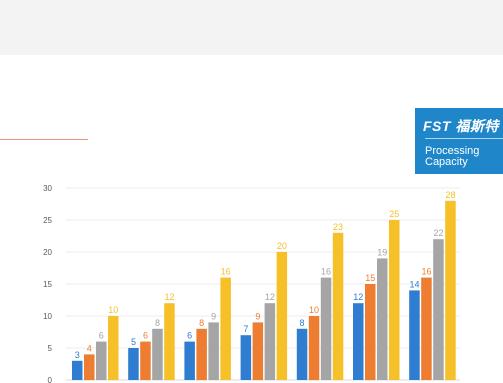 The width and height of the screenshot is (503, 383). What do you see at coordinates (44, 139) in the screenshot?
I see `accent-divider` at bounding box center [44, 139].